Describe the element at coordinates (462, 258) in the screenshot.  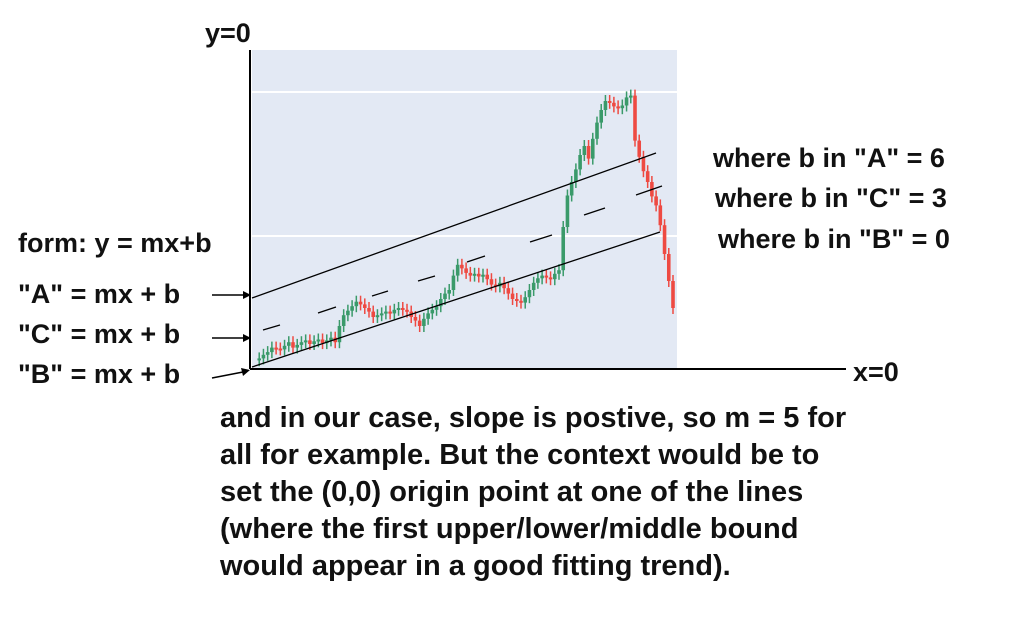
I see `trendline-c` at that location.